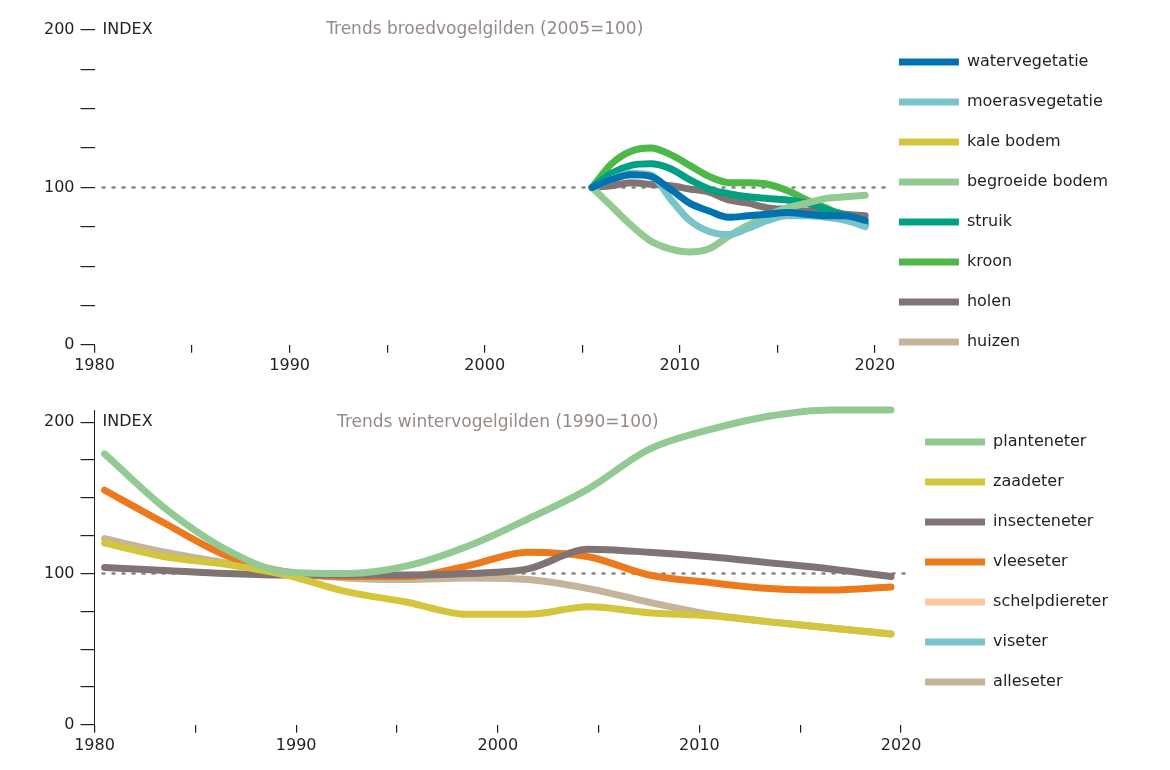 The width and height of the screenshot is (1170, 770). What do you see at coordinates (1030, 561) in the screenshot?
I see `legend-label: vleeseter` at bounding box center [1030, 561].